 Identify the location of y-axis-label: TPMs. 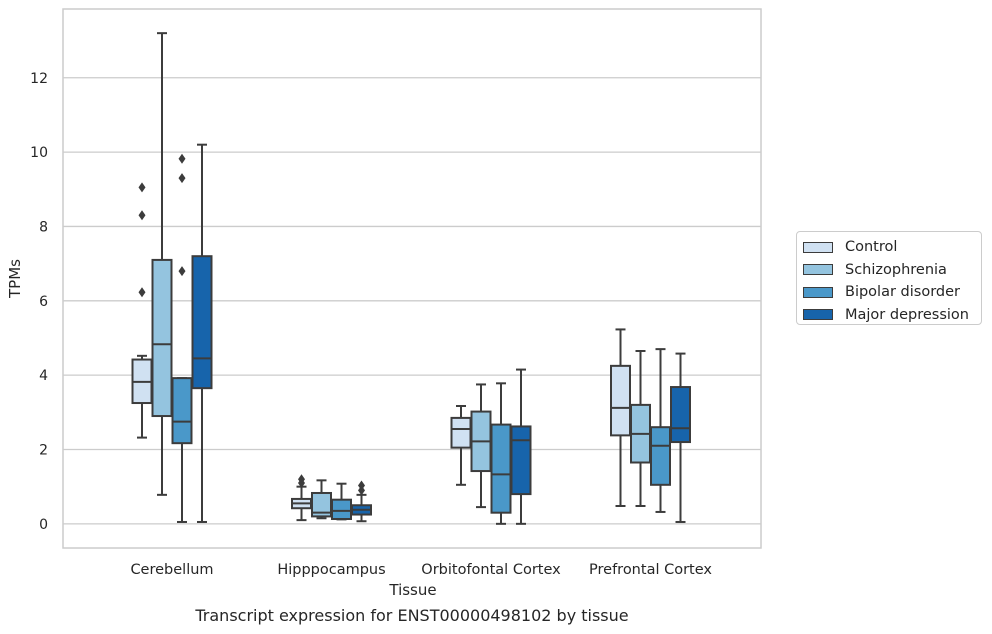
(15, 279).